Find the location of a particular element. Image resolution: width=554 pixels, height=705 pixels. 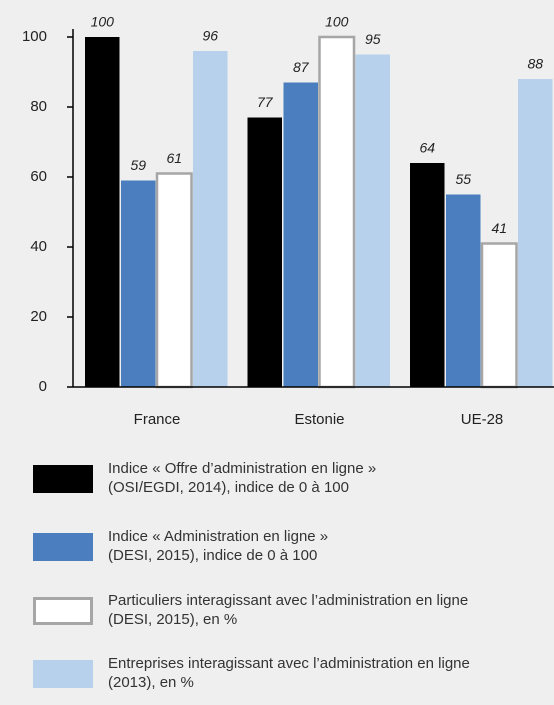

value-label vl: 87 is located at coordinates (301, 67).